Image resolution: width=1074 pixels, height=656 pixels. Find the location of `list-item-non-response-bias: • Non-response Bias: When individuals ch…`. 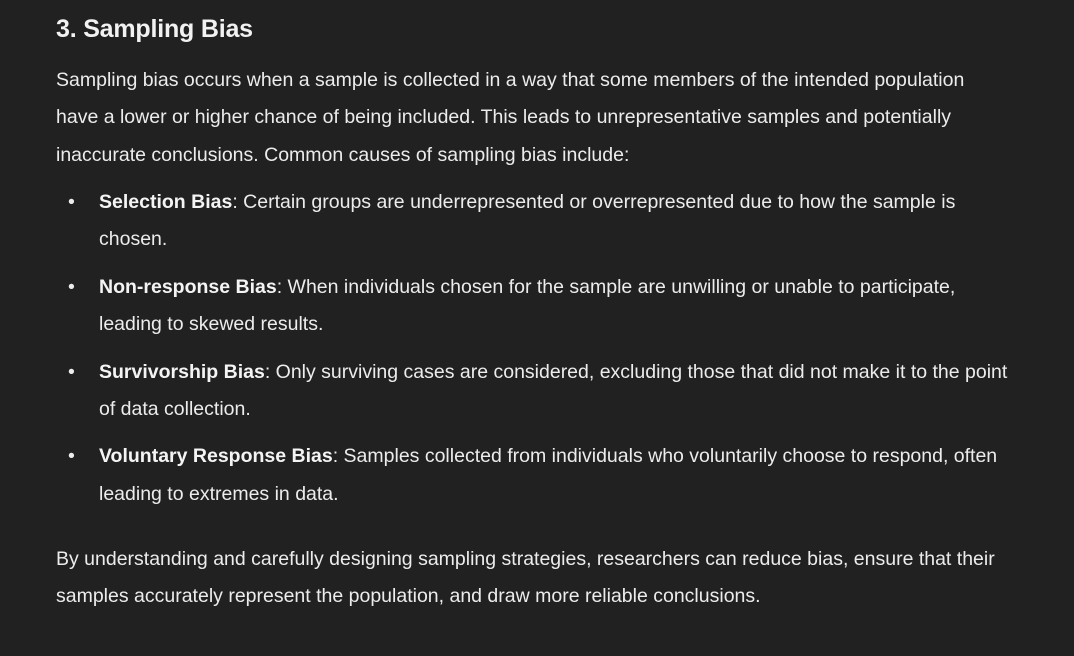

list-item-non-response-bias: • Non-response Bias: When individuals ch… is located at coordinates (536, 306).